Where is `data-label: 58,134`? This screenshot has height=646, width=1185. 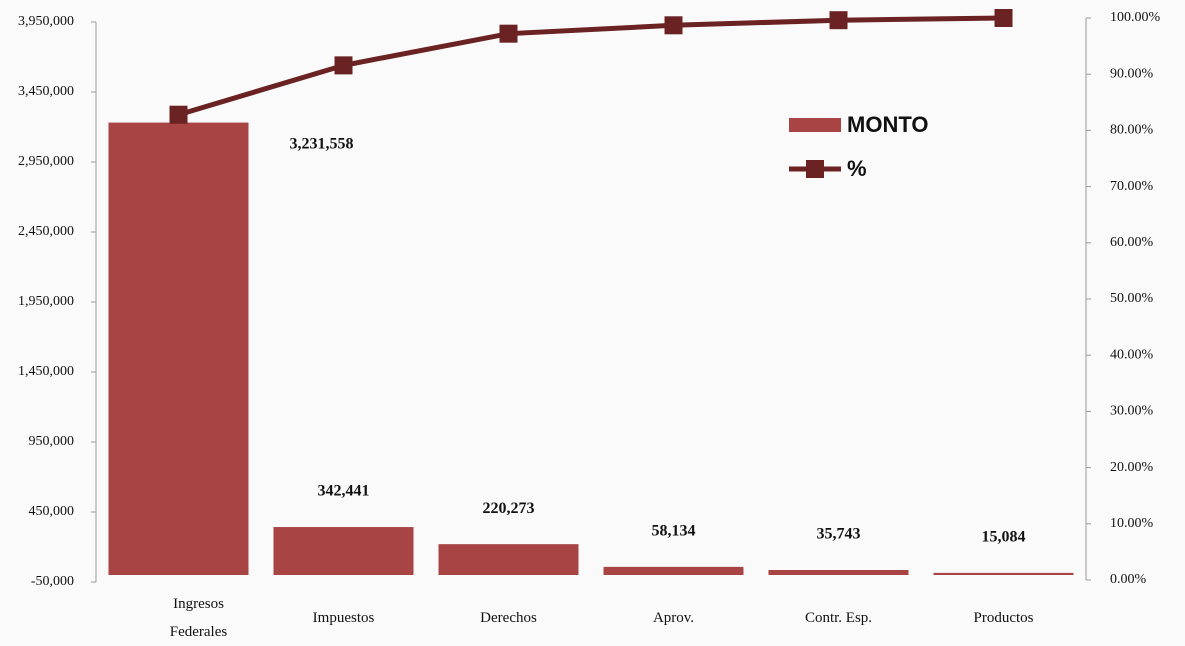
data-label: 58,134 is located at coordinates (674, 531).